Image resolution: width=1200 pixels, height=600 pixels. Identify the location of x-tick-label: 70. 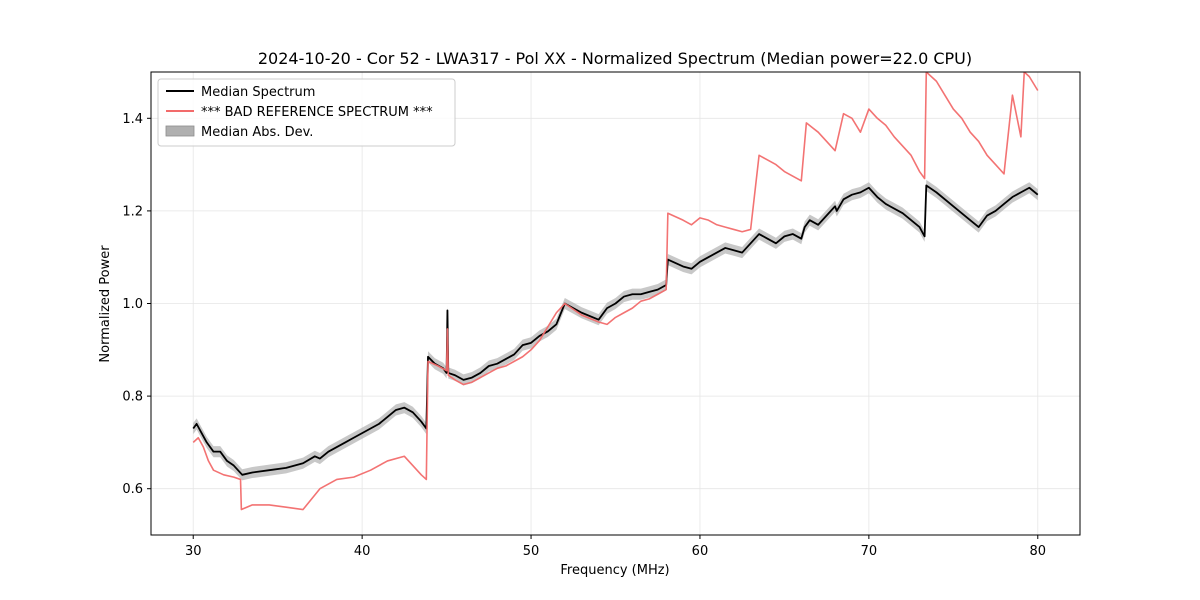
(869, 551).